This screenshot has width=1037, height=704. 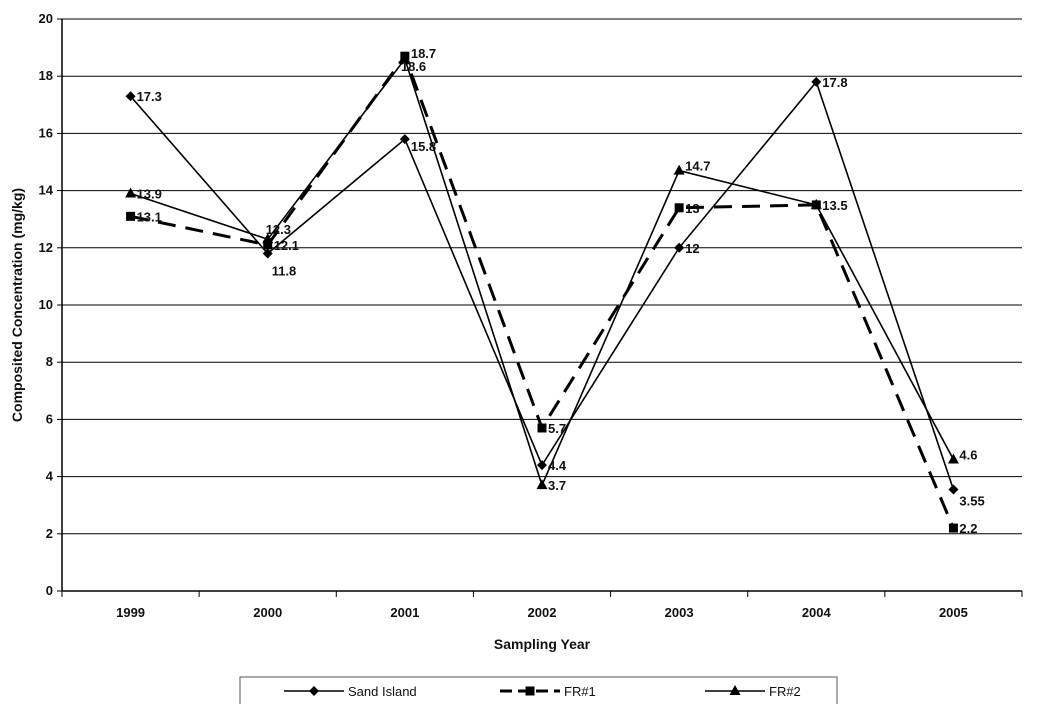 I want to click on data-label: 17.8, so click(x=834, y=82).